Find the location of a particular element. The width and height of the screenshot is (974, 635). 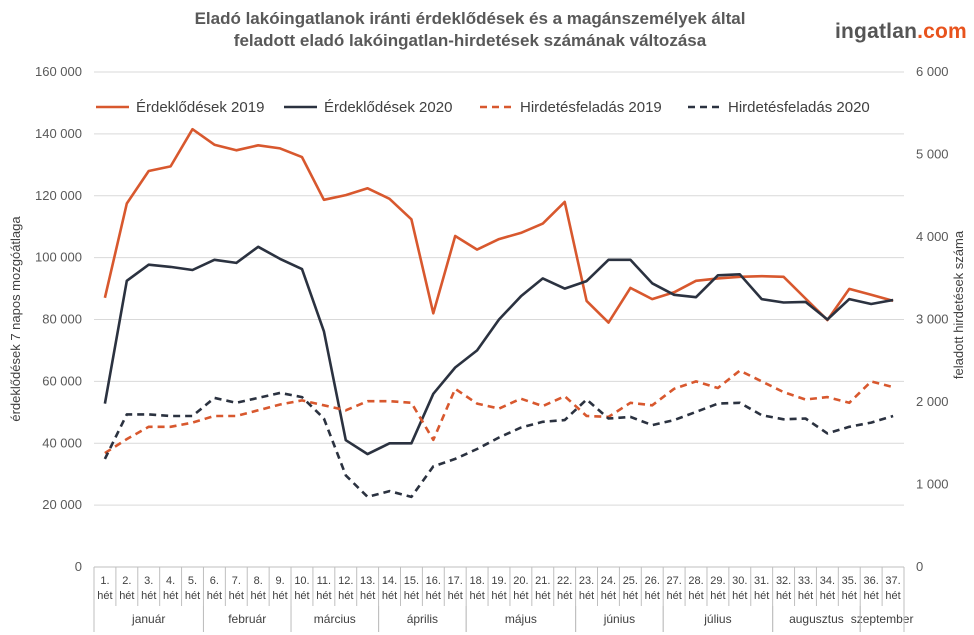

x-tick-label: 36. is located at coordinates (871, 581).